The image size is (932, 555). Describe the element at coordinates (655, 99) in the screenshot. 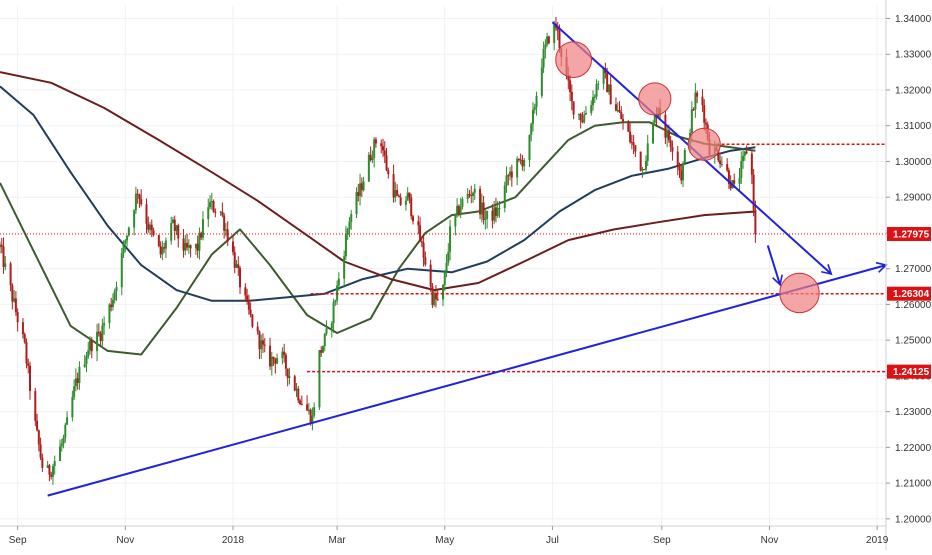

I see `highlight-circle` at that location.